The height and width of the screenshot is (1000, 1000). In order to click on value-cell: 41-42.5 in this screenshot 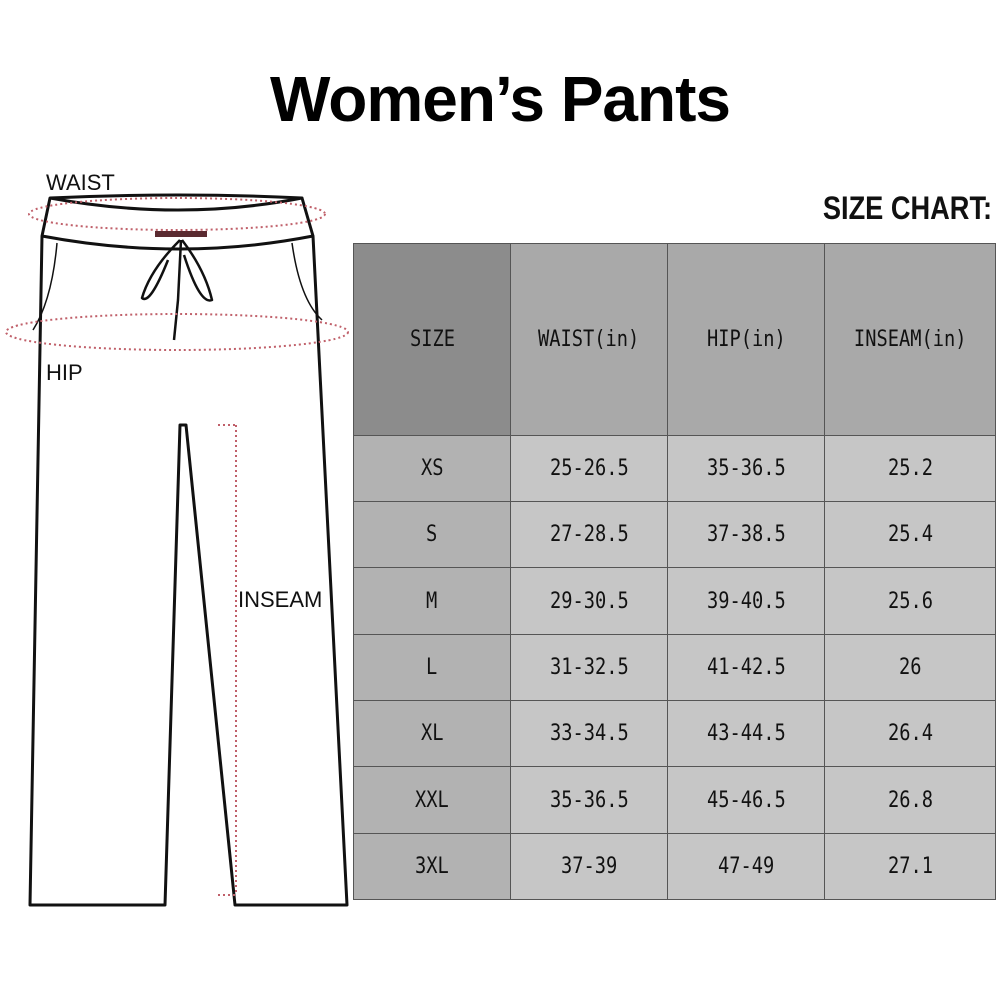, I will do `click(746, 667)`.